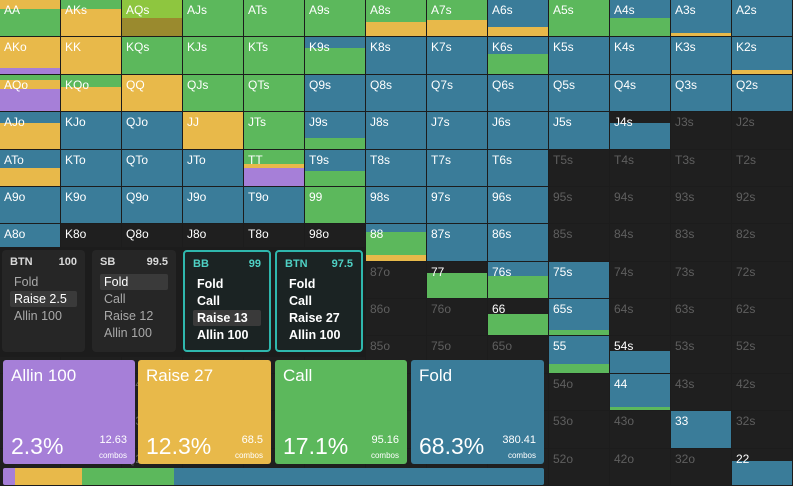  Describe the element at coordinates (129, 316) in the screenshot. I see `action-option: Raise 12` at that location.